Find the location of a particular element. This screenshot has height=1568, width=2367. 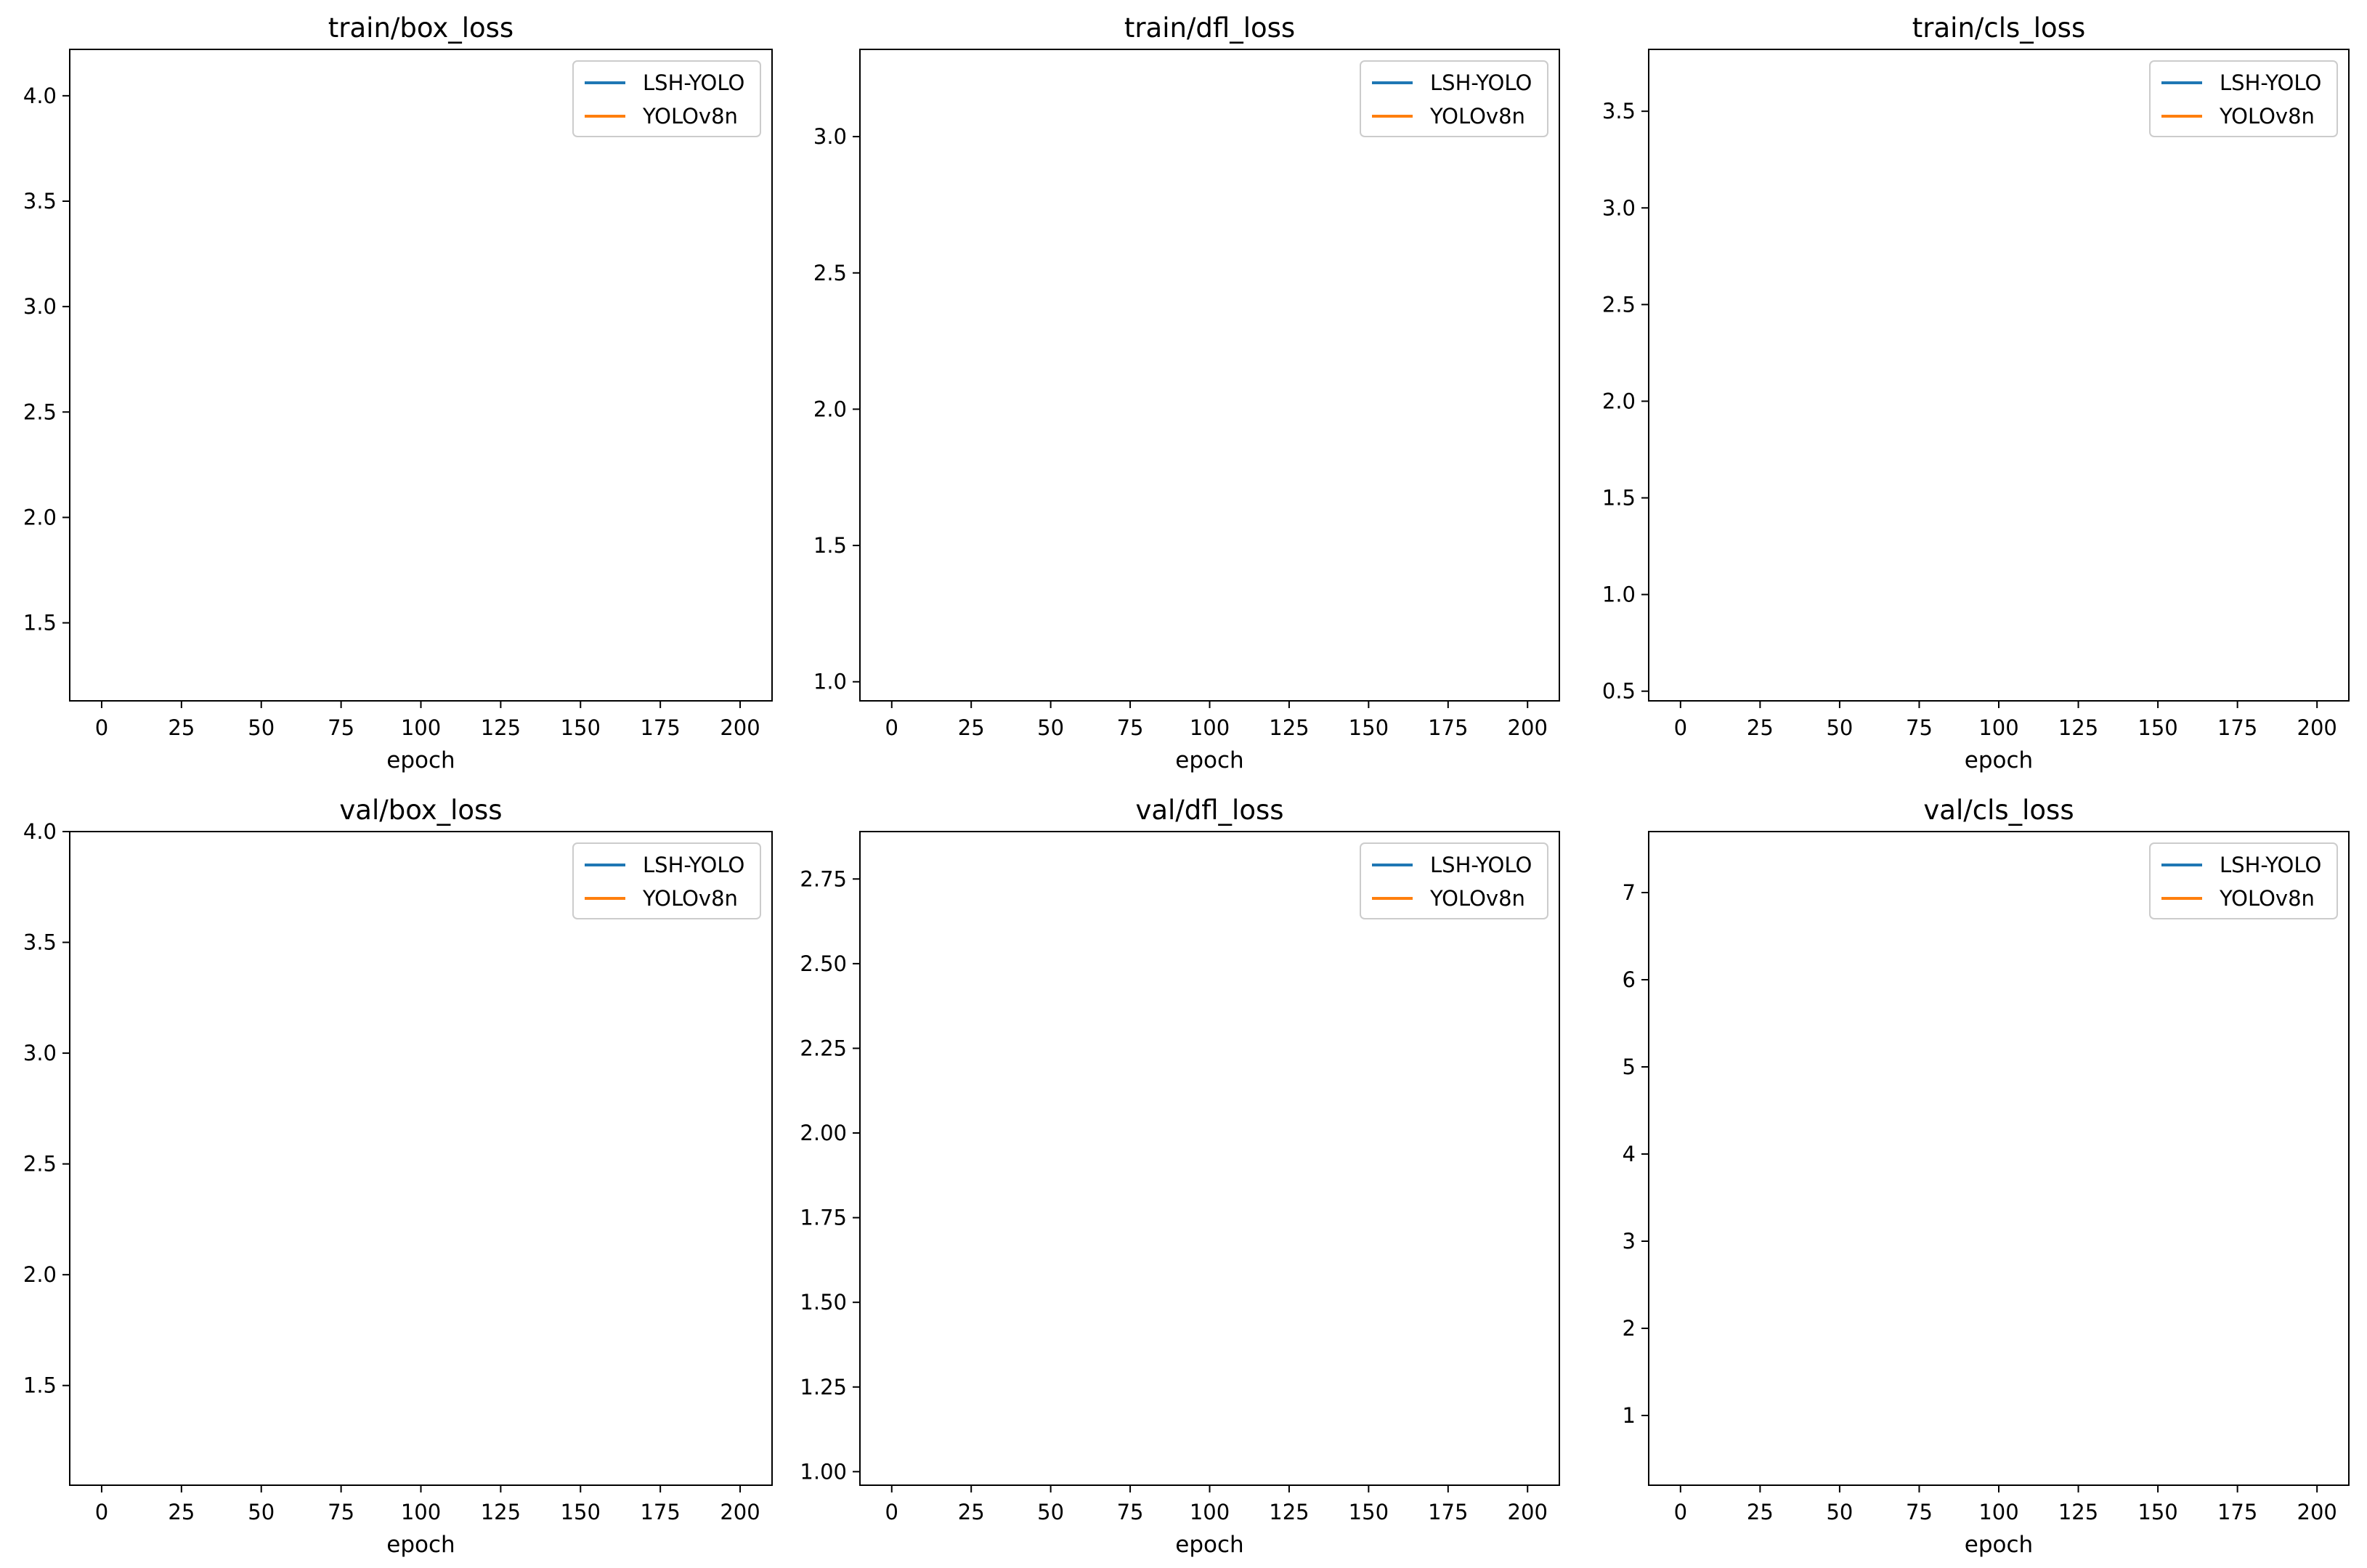

y-tick-label: 2.50 is located at coordinates (823, 963).